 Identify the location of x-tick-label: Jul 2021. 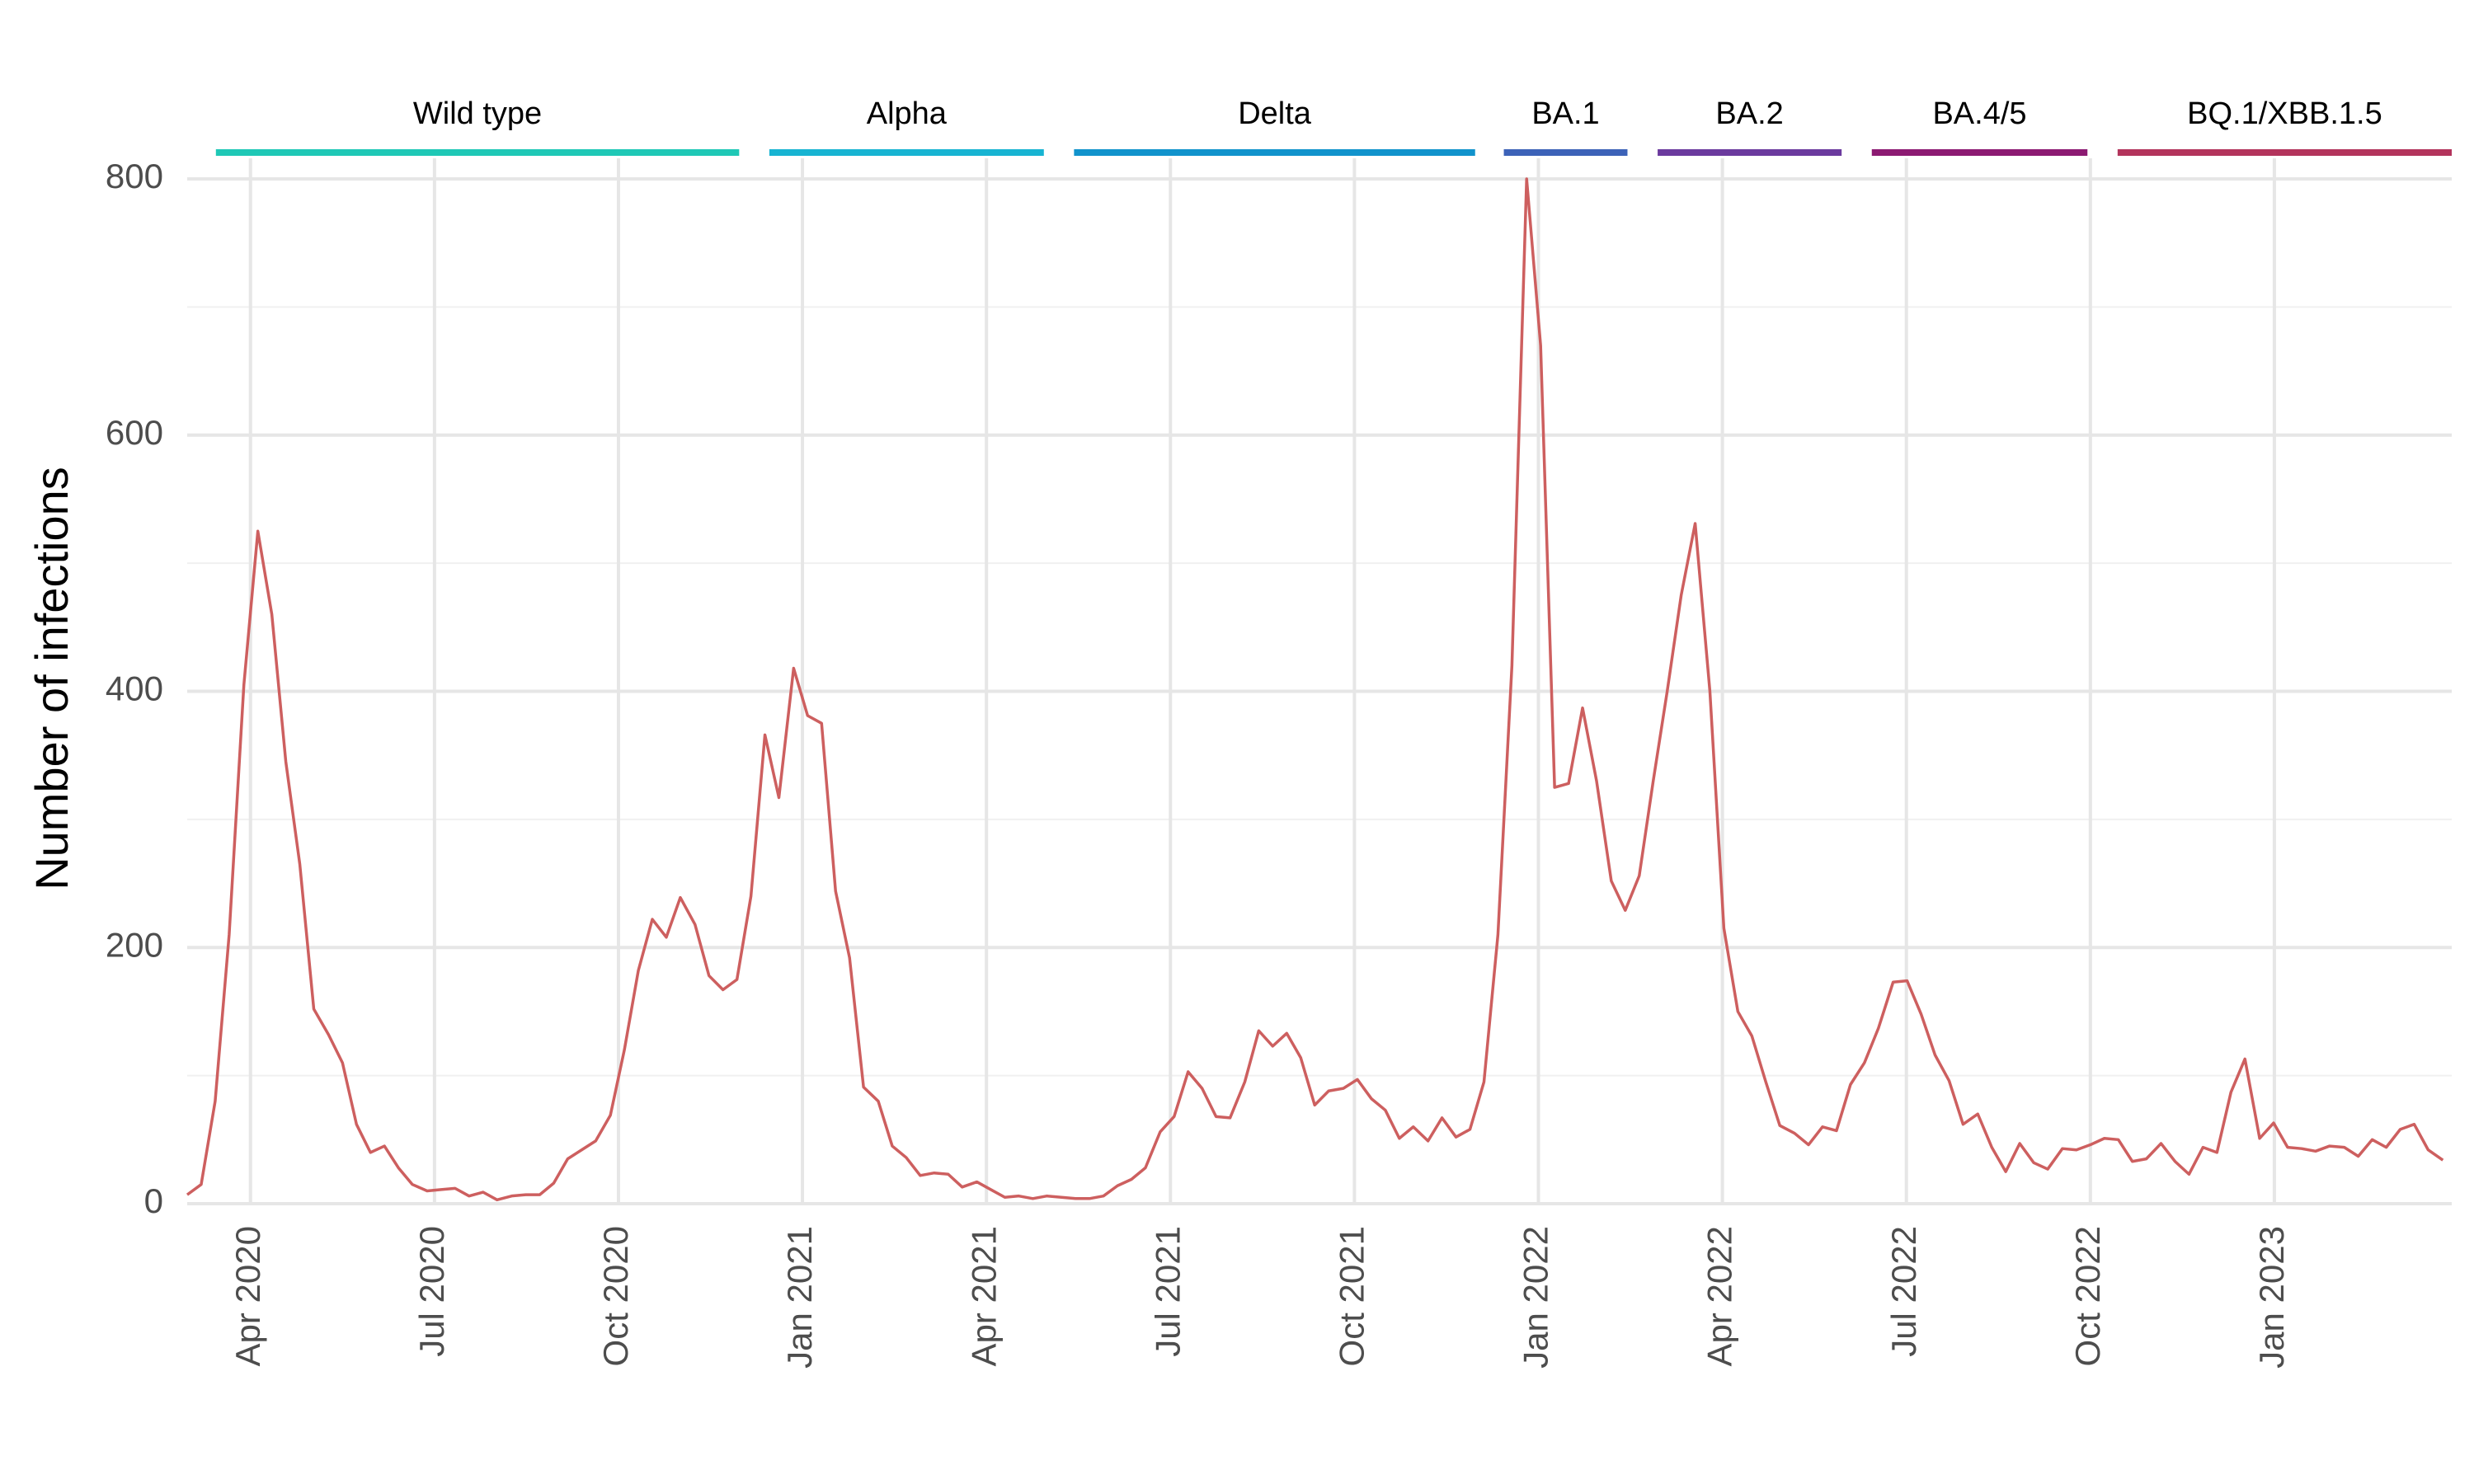
(1167, 1291).